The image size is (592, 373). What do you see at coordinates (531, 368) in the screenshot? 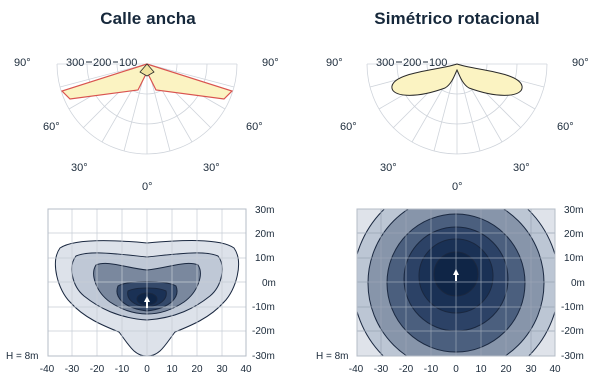
I see `x-tick-right: 30` at bounding box center [531, 368].